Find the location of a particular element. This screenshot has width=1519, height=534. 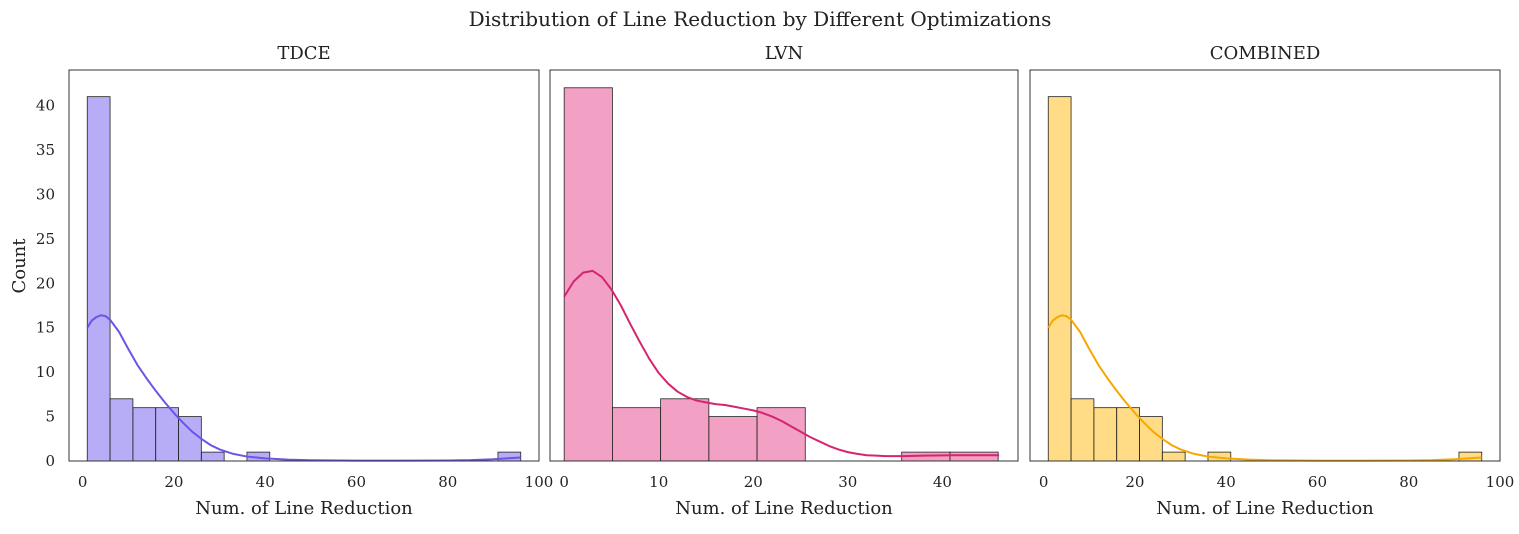

y-tick-label: 5 is located at coordinates (50, 417).